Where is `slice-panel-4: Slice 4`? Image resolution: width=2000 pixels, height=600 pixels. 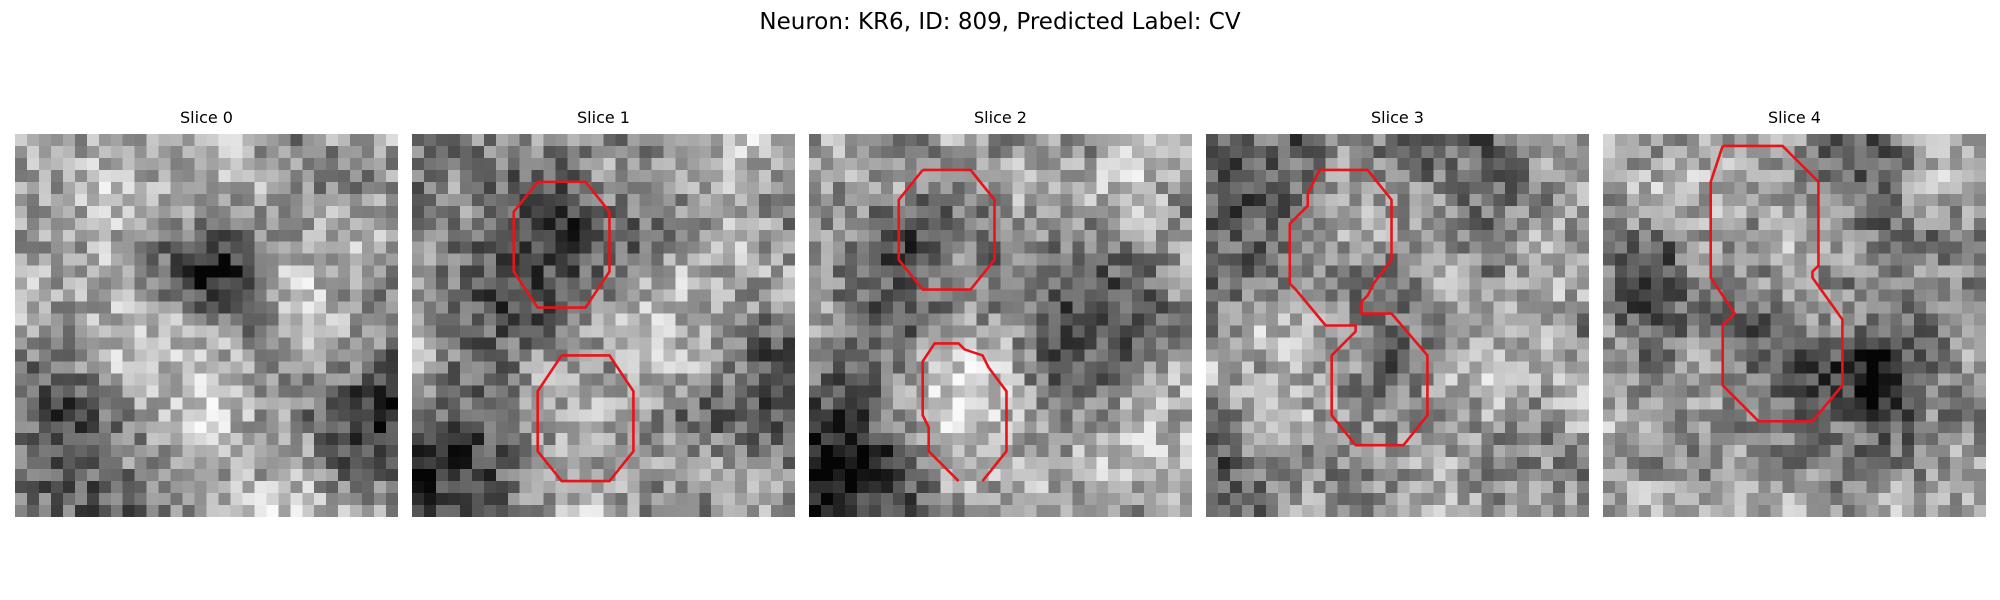 slice-panel-4: Slice 4 is located at coordinates (1794, 318).